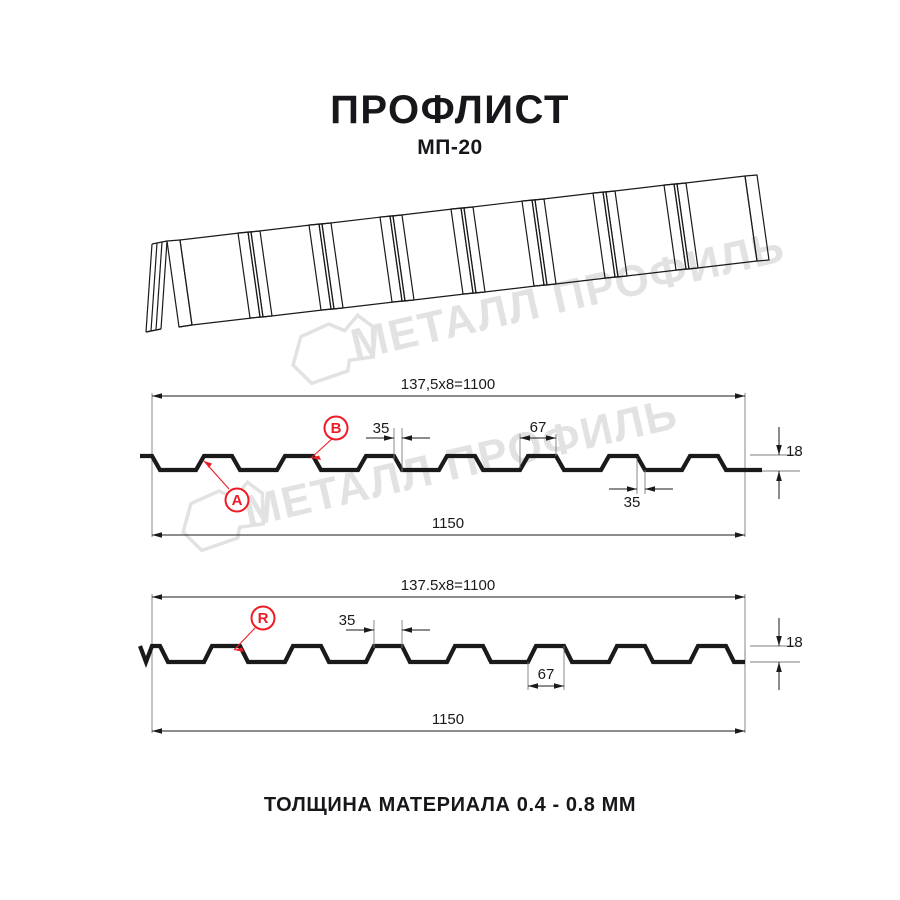  What do you see at coordinates (450, 110) in the screenshot?
I see `page-title: ПРОФЛИСТ` at bounding box center [450, 110].